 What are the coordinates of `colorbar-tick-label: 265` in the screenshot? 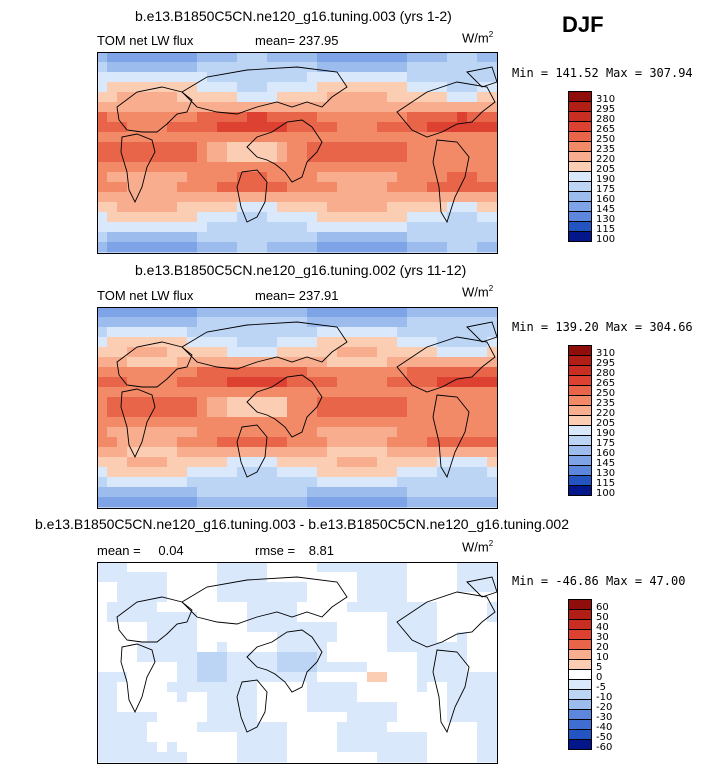 It's located at (606, 383).